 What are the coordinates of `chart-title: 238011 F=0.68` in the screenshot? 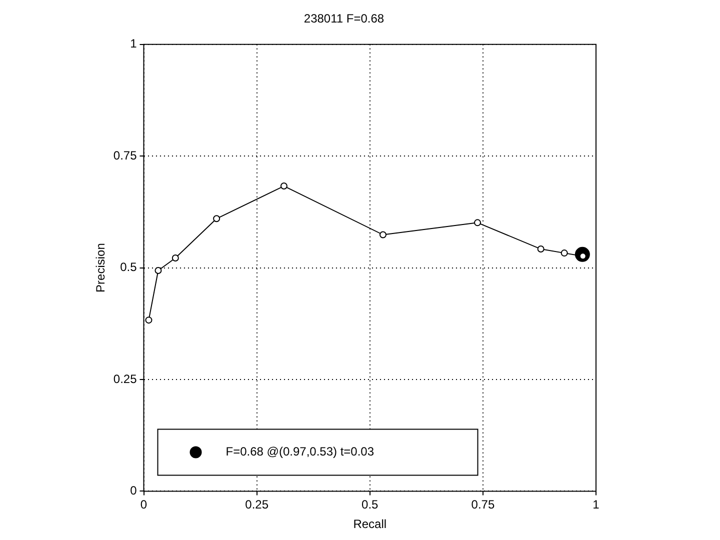 It's located at (344, 19).